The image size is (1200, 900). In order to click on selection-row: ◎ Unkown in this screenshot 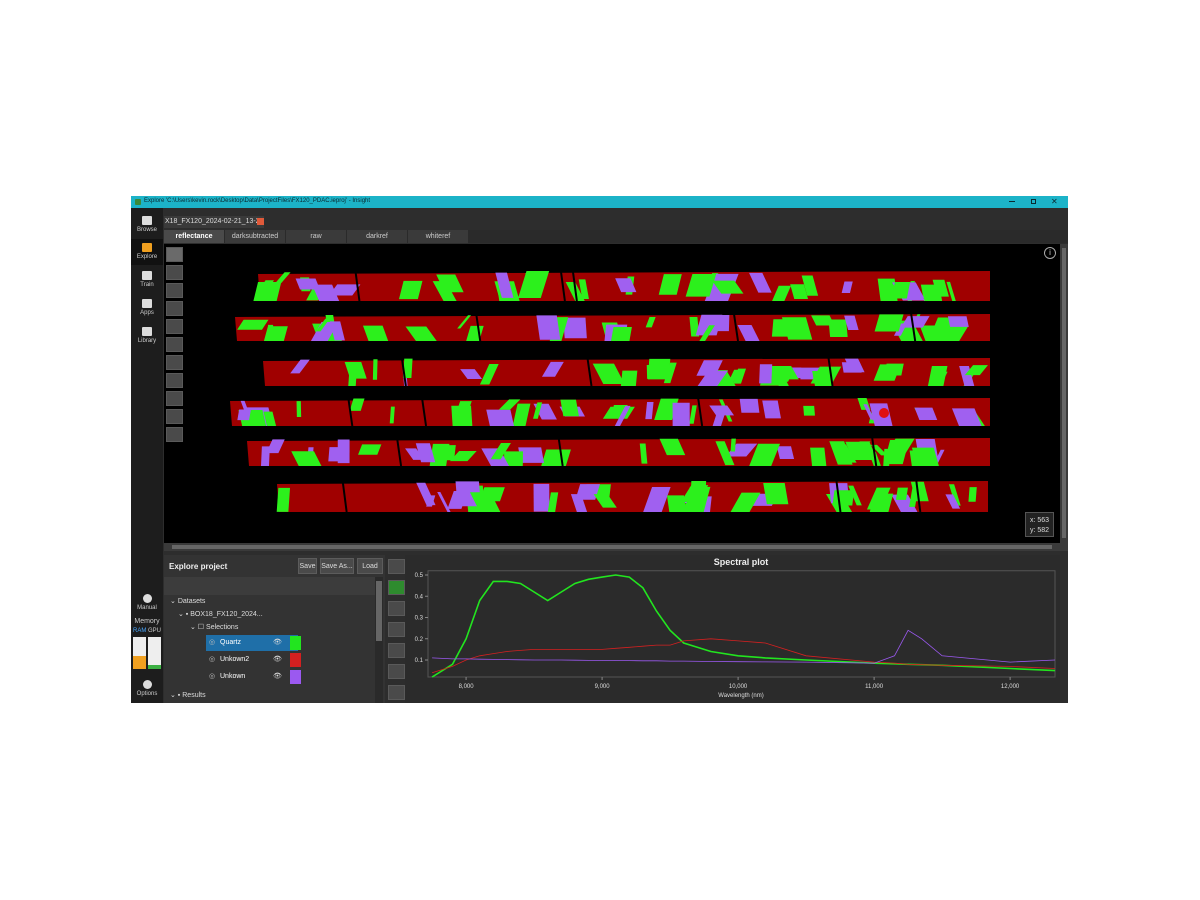, I will do `click(252, 677)`.